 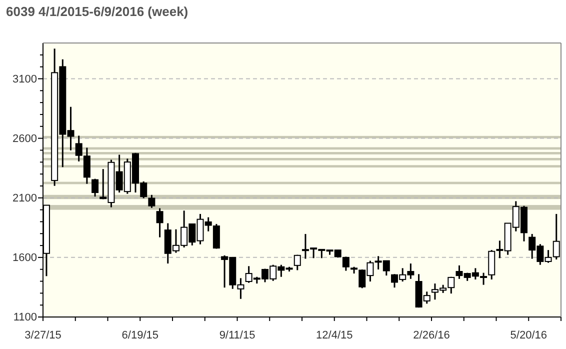 I want to click on y-tick-label: 2600, so click(x=24, y=138).